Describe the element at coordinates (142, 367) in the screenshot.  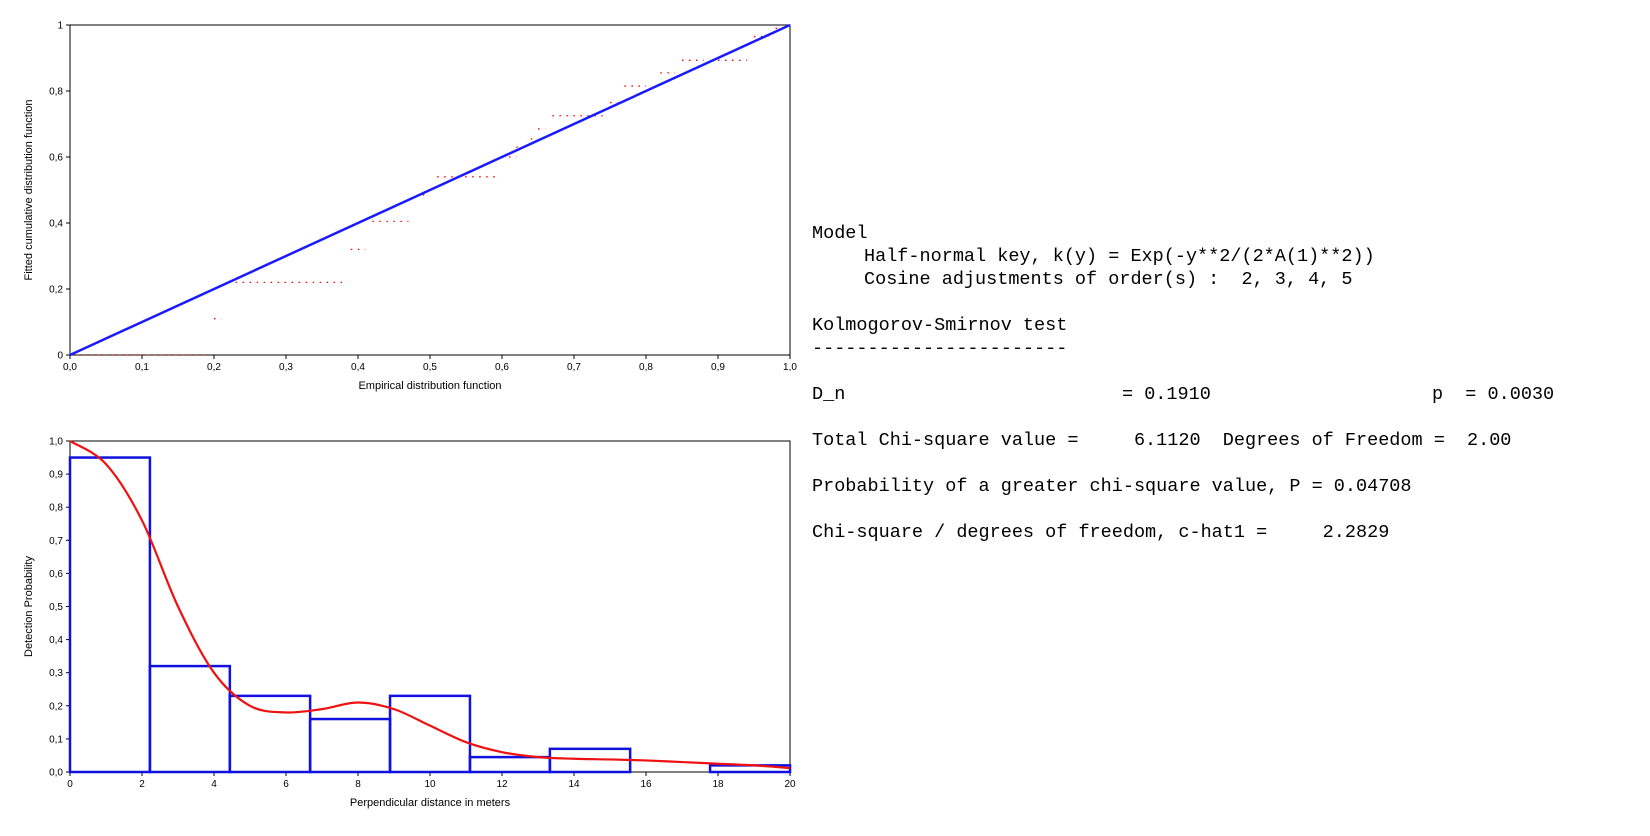
I see `x-tick-label: 0,1` at that location.